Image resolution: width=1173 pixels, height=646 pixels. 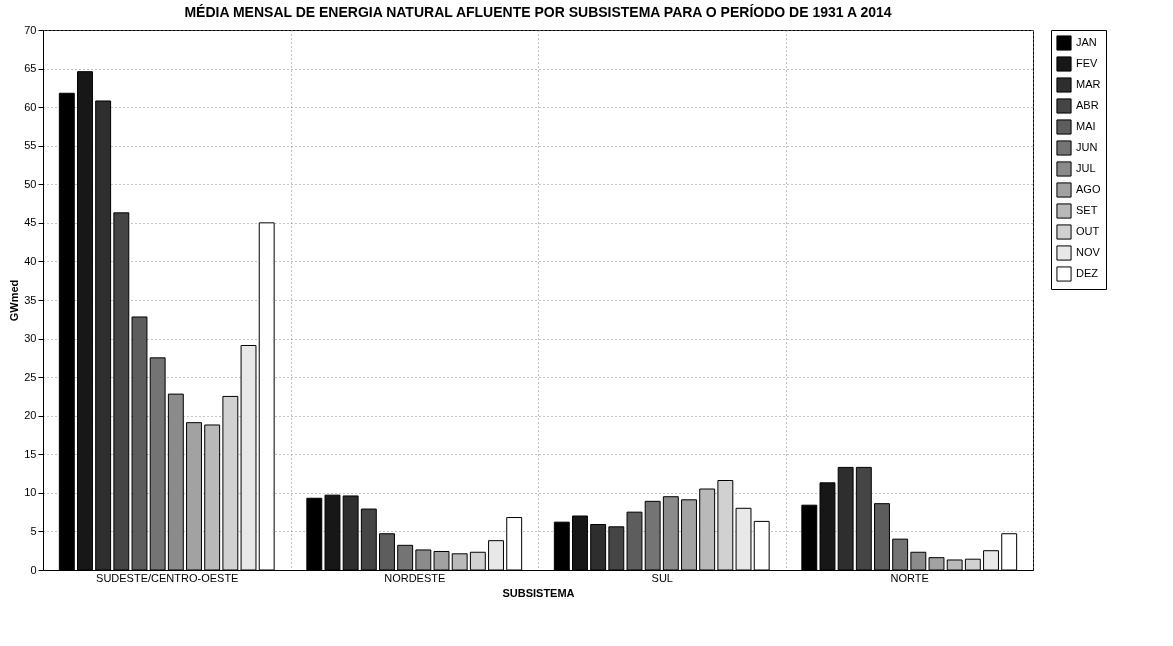 I want to click on legend-label: AGO, so click(x=1088, y=189).